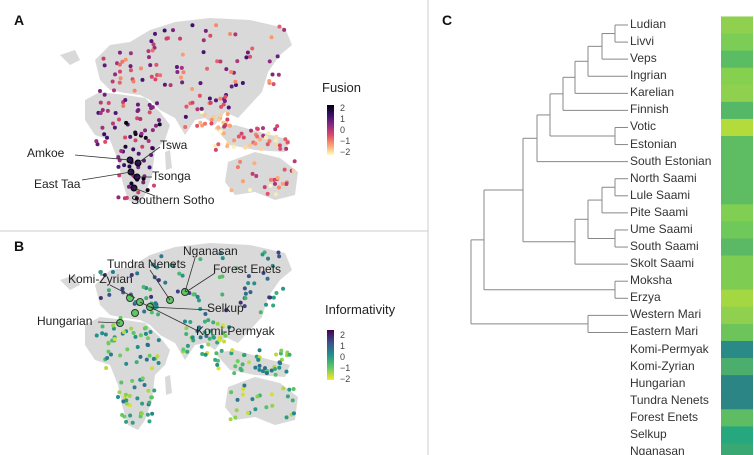 This screenshot has width=754, height=455. I want to click on leaf-label: Ingrian, so click(648, 75).